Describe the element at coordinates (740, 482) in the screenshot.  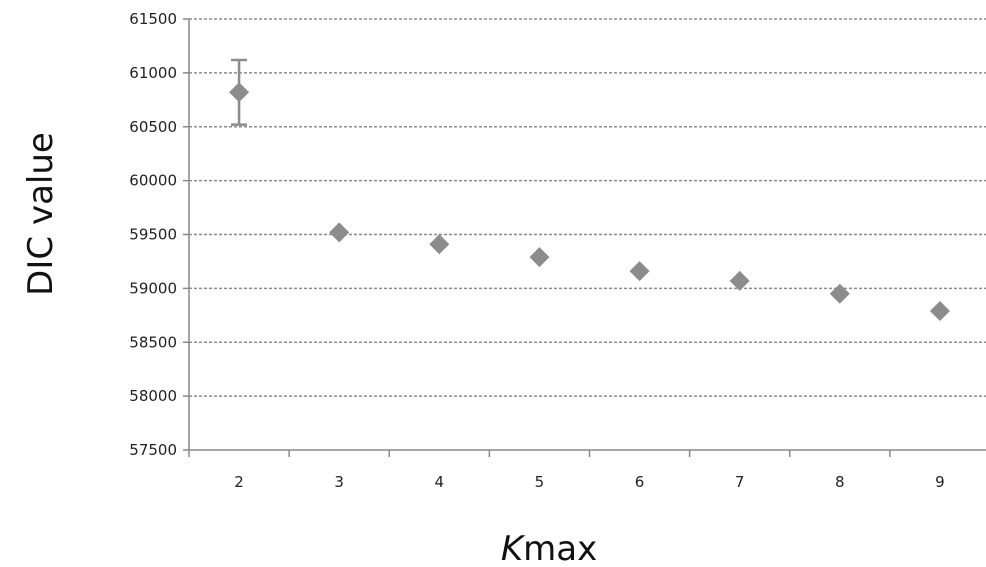
I see `x-tick-label: 7` at that location.